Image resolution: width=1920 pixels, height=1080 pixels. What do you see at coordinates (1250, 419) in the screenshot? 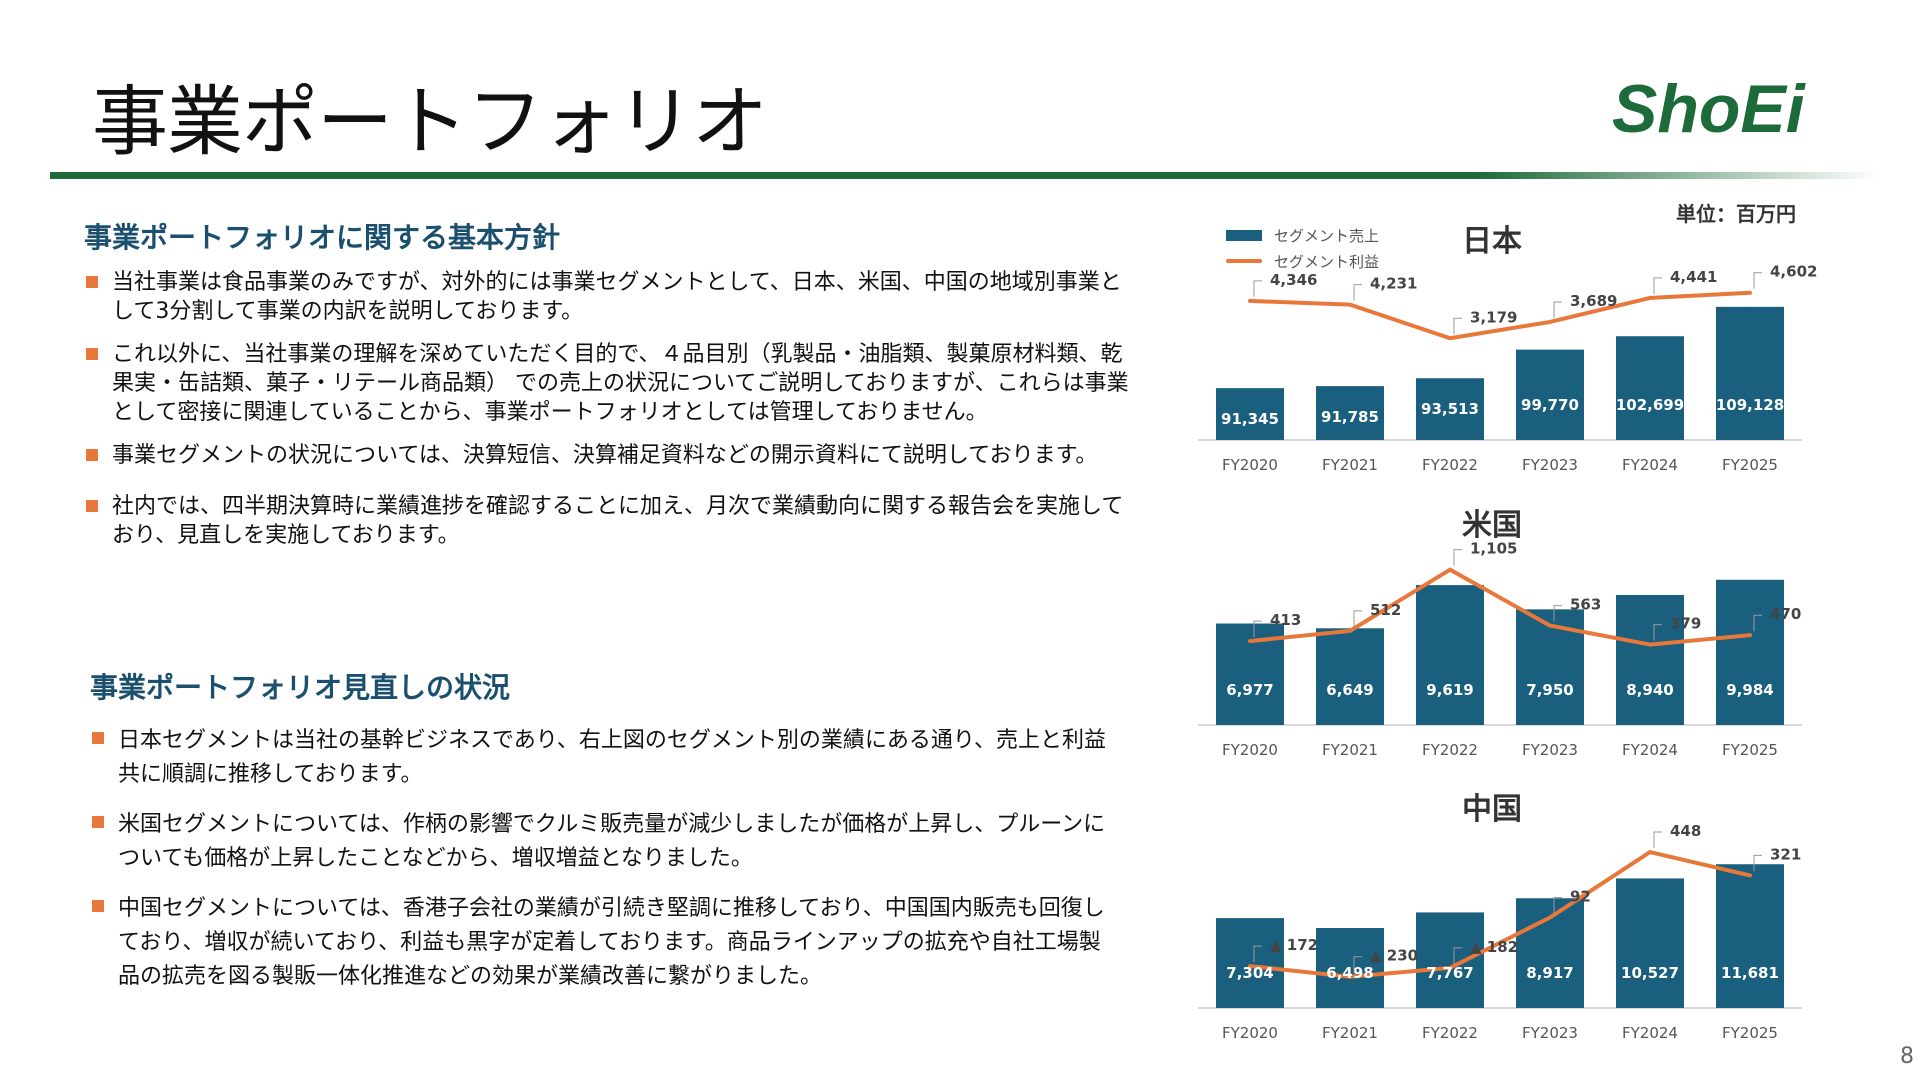
I see `bar-value-label: 91,345` at bounding box center [1250, 419].